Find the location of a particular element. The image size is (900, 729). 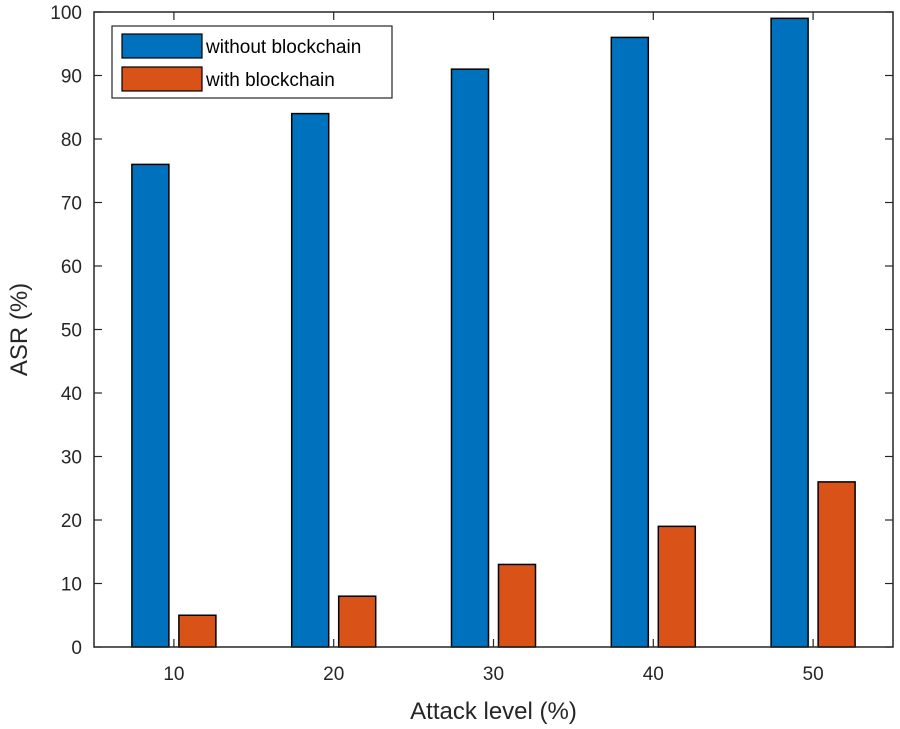

legend-label-with-blockchain: with blockchain is located at coordinates (270, 80).